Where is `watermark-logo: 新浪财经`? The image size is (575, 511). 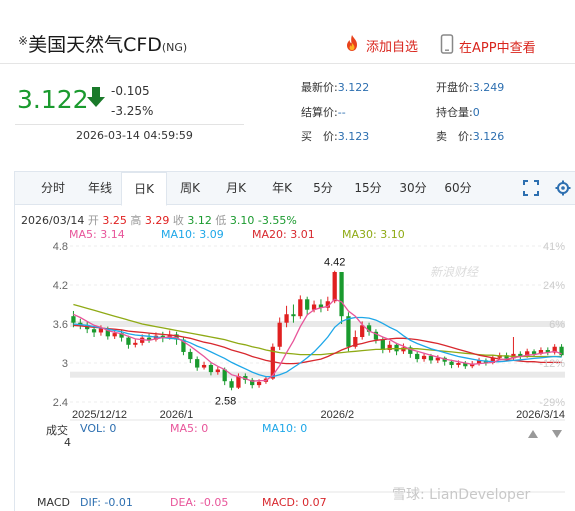
watermark-logo: 新浪财经 is located at coordinates (454, 272).